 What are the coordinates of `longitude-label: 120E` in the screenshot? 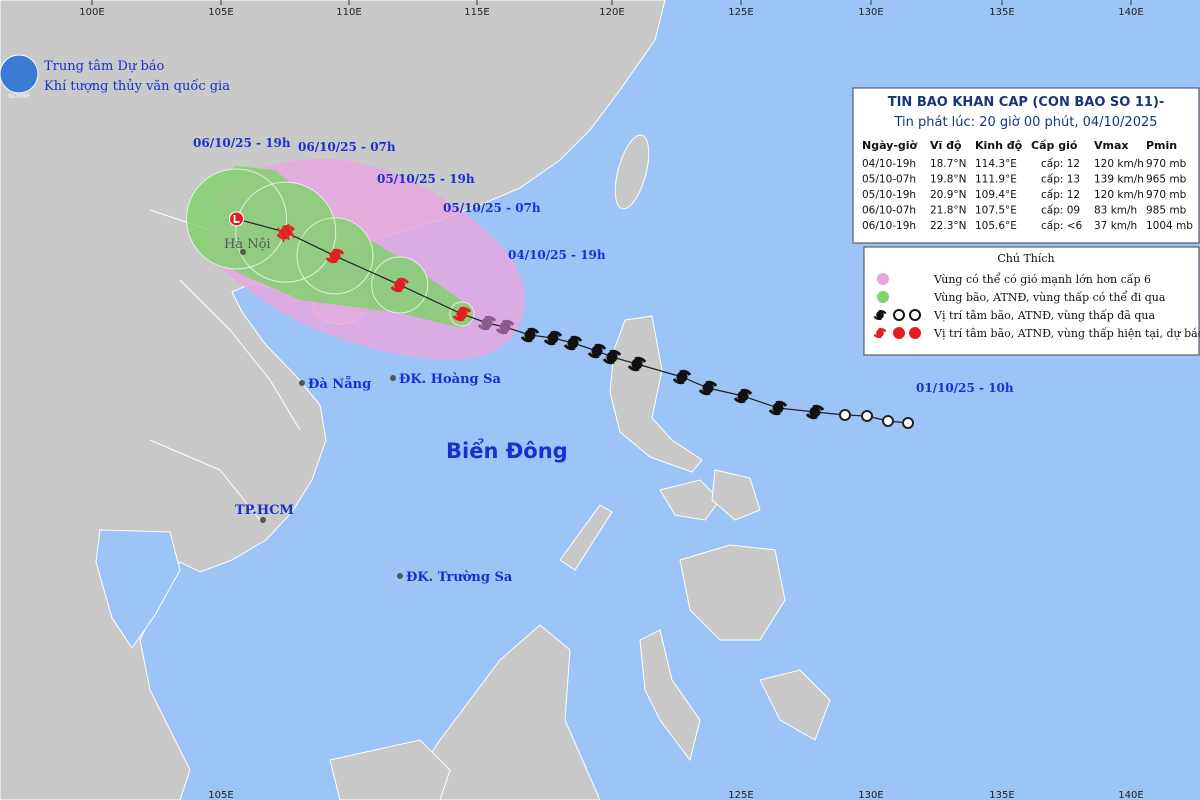 It's located at (611, 12).